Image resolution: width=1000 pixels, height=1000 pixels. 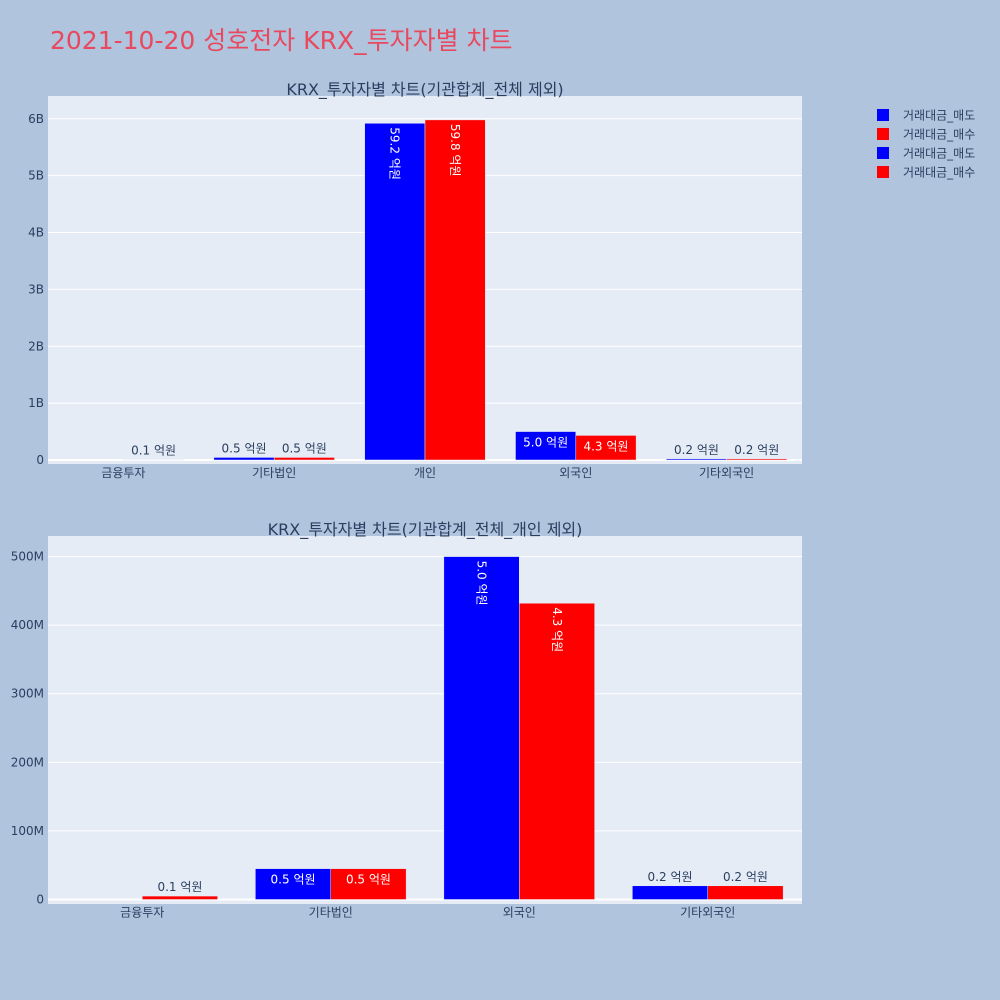 I want to click on y-tick-label: 6B, so click(x=36, y=119).